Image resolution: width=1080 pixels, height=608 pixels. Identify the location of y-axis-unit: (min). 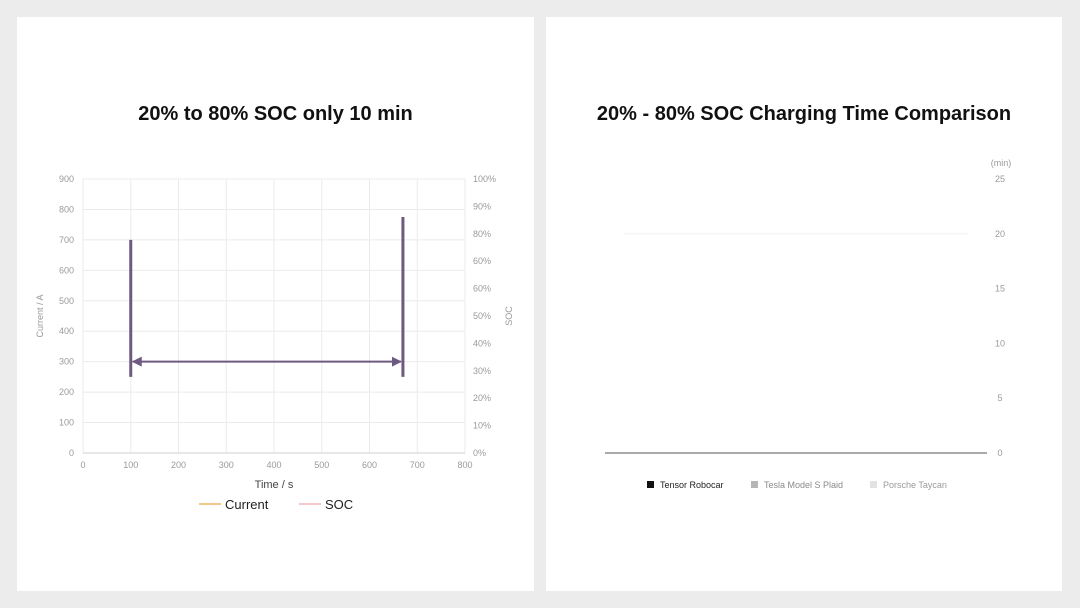
(1001, 163).